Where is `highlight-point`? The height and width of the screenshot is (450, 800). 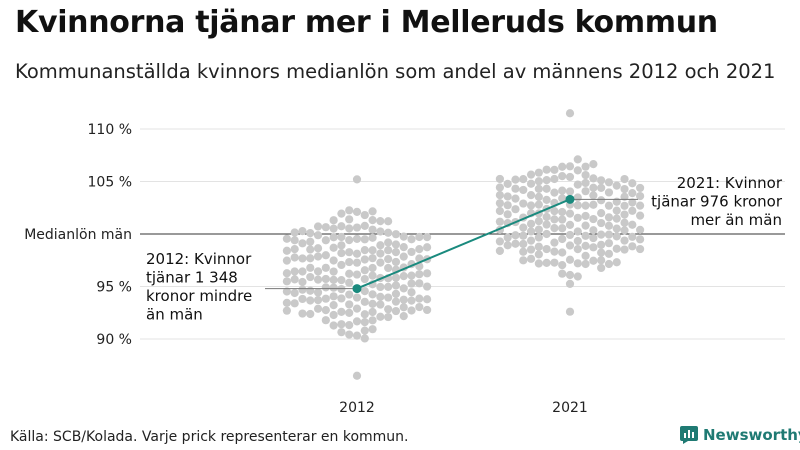
highlight-point is located at coordinates (357, 289).